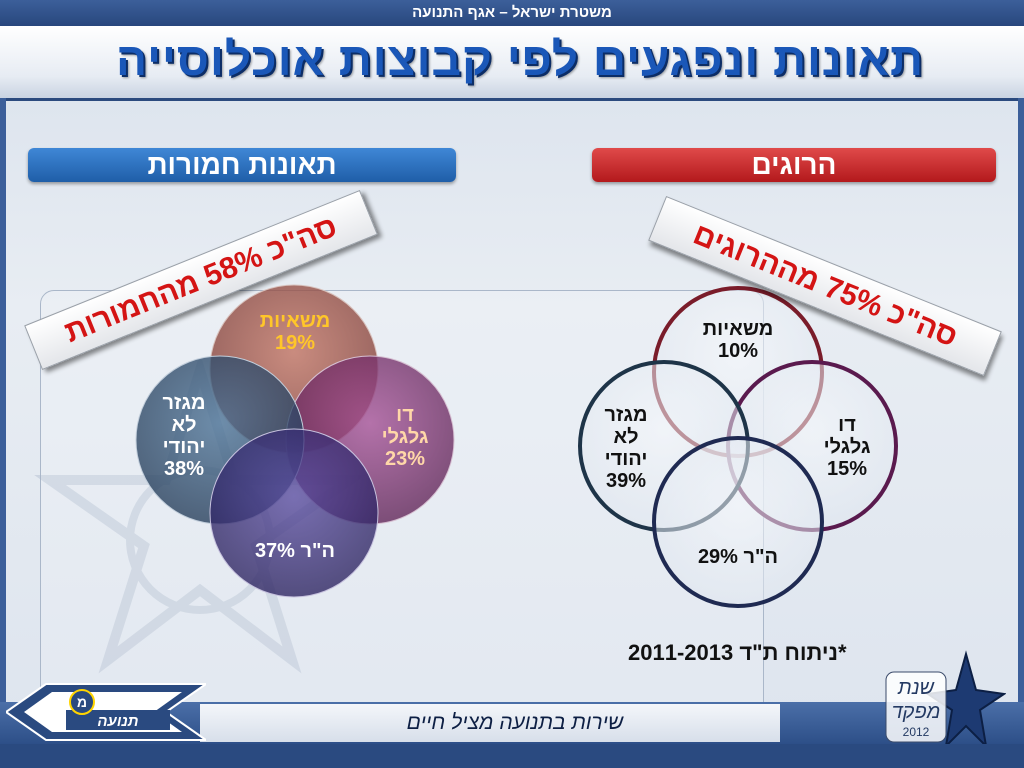 This screenshot has width=1024, height=768. I want to click on left-two-wheelers-label: דו גלגלי 23%, so click(405, 437).